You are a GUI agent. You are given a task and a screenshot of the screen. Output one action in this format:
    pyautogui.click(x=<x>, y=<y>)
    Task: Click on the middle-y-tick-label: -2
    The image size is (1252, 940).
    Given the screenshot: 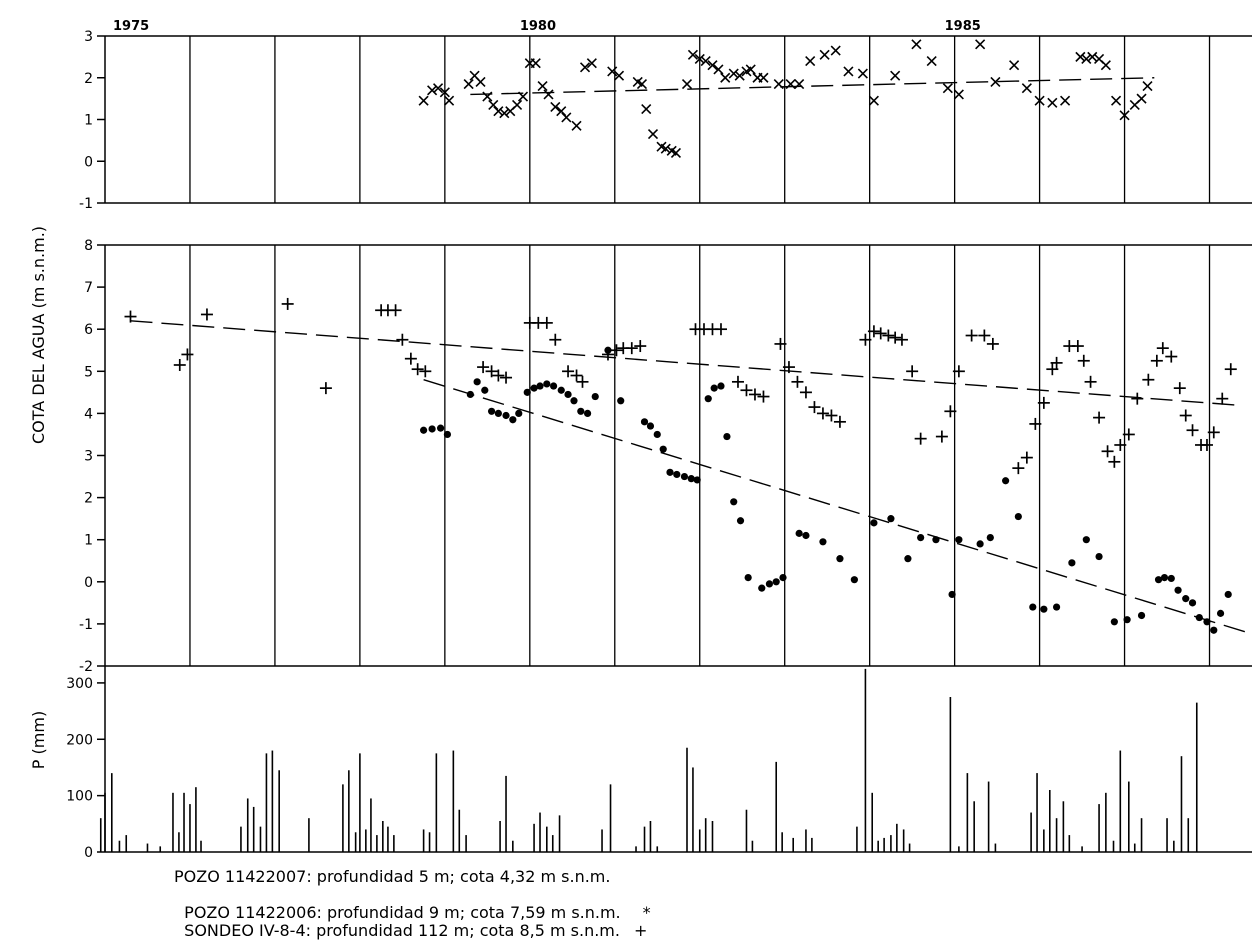 What is the action you would take?
    pyautogui.click(x=86, y=667)
    